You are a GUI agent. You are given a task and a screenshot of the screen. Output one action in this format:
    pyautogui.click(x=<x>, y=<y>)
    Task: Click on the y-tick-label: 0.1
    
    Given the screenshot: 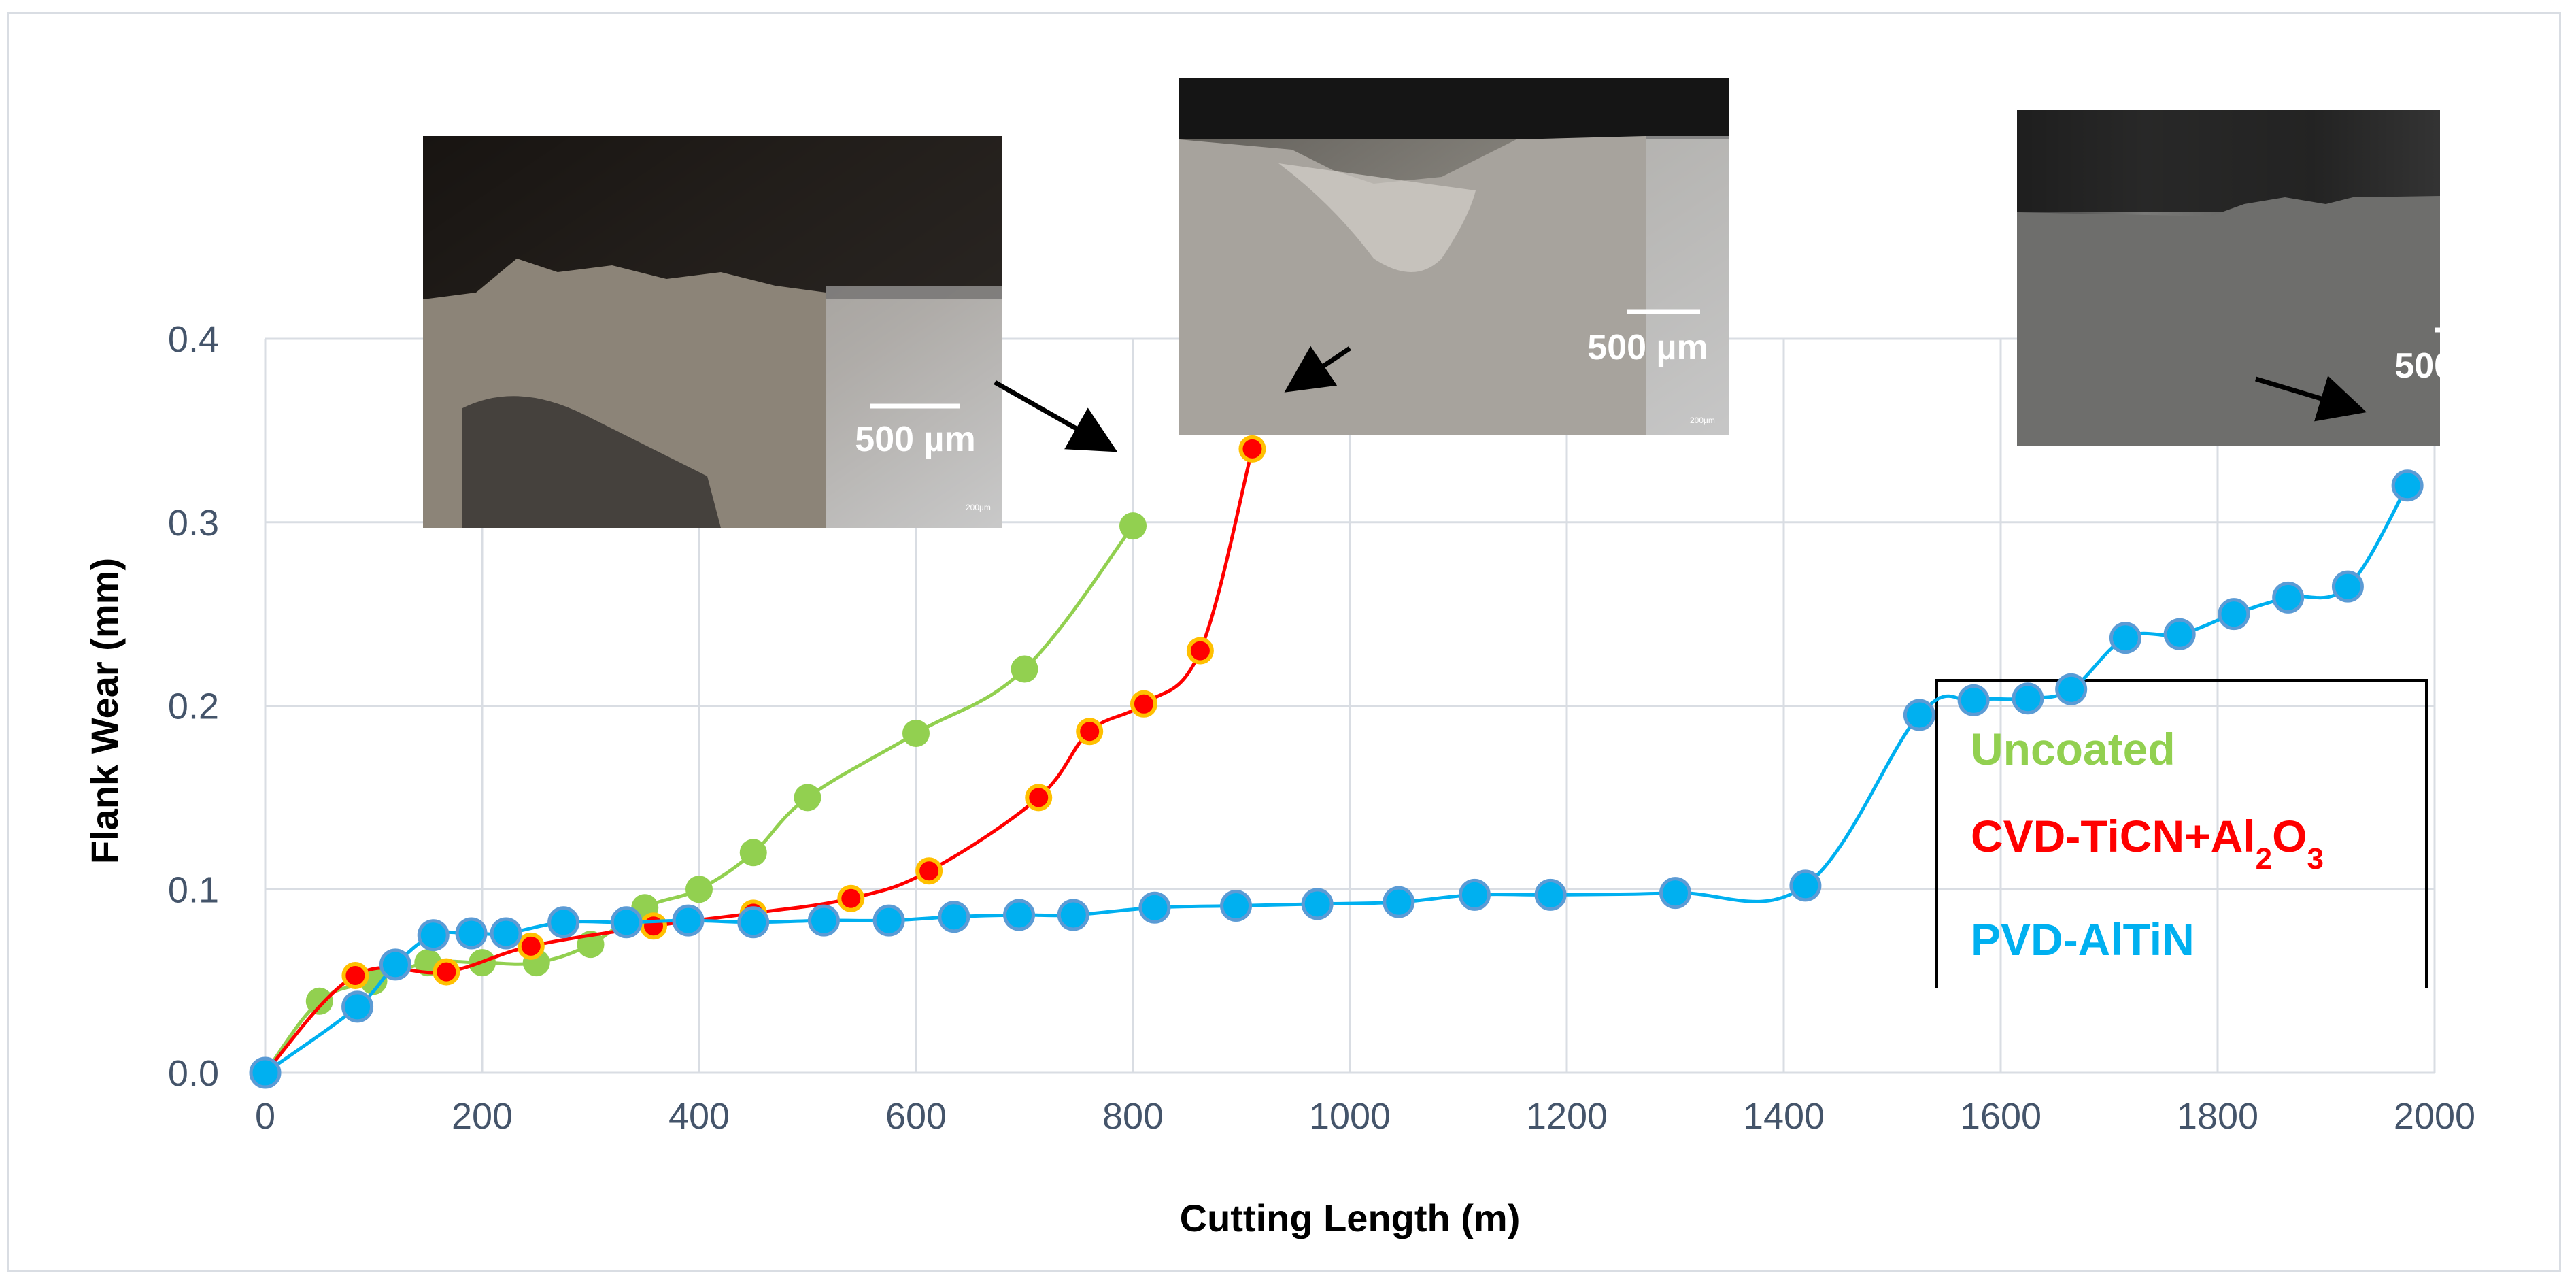 What is the action you would take?
    pyautogui.click(x=193, y=889)
    